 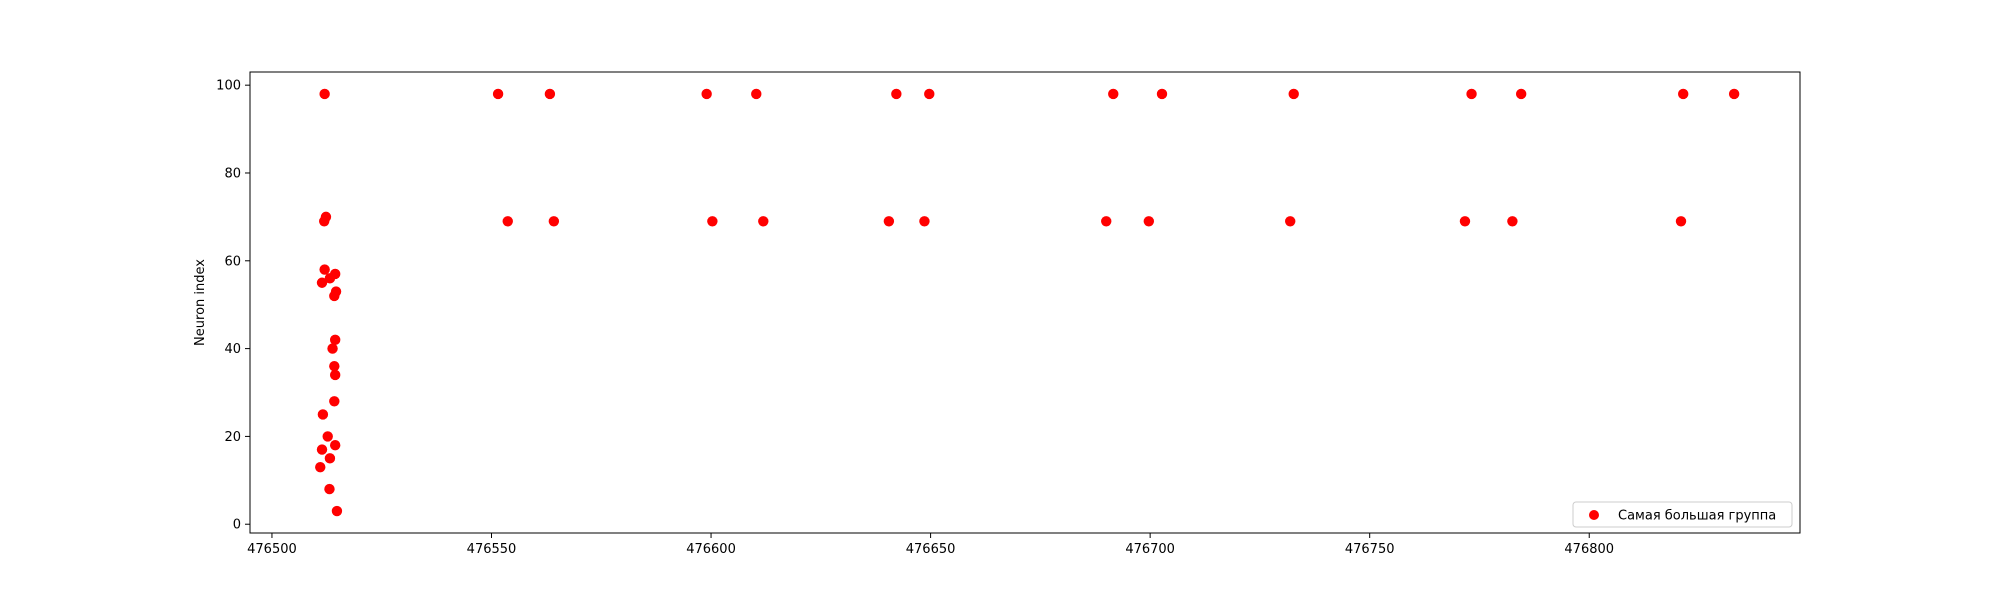 What do you see at coordinates (1594, 515) in the screenshot?
I see `legend-marker` at bounding box center [1594, 515].